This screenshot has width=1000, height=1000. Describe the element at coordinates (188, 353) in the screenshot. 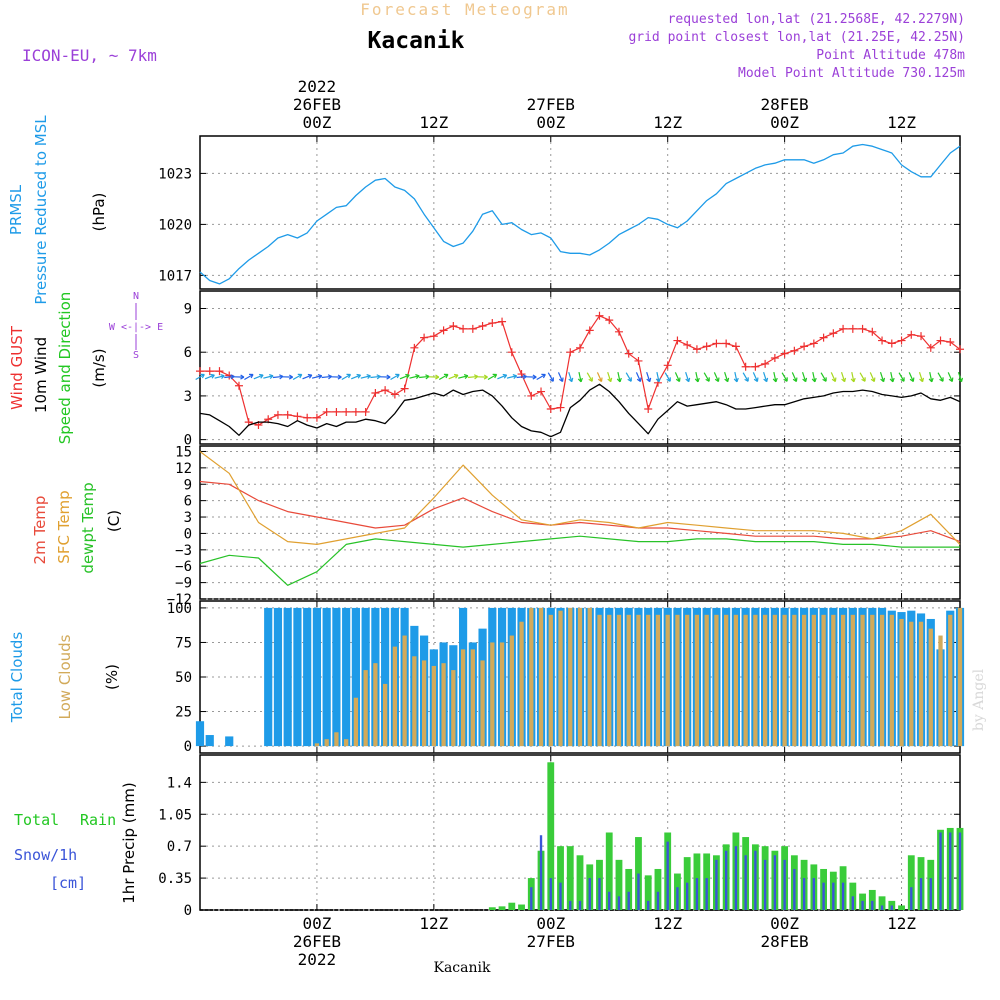

I see `y-tick-label: 6` at that location.